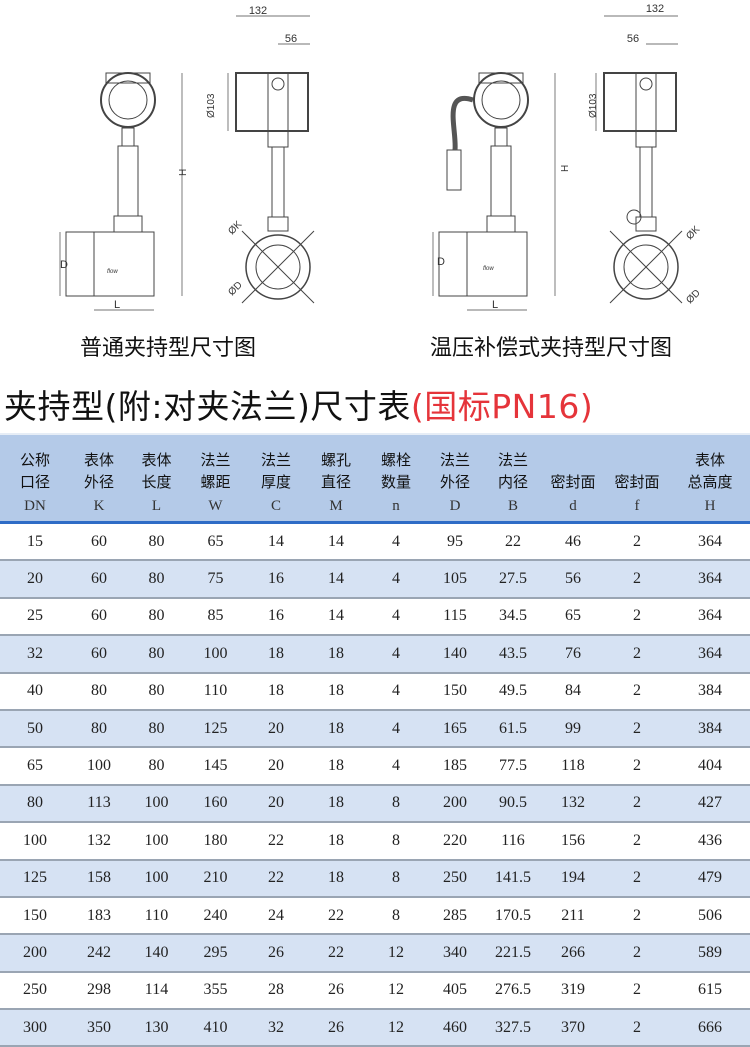 This screenshot has width=750, height=1047. I want to click on side-head, so click(640, 102).